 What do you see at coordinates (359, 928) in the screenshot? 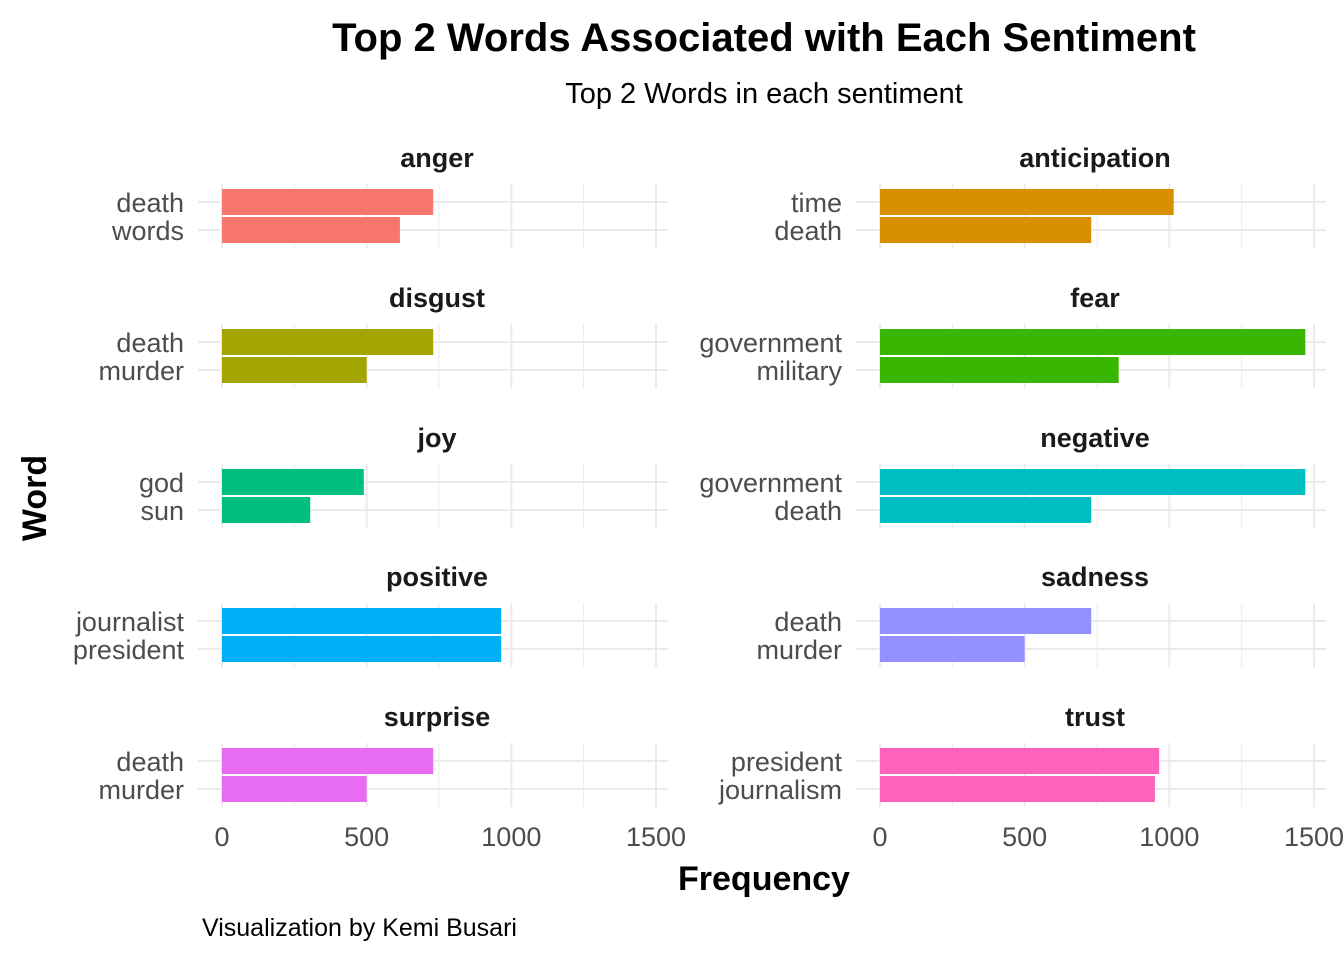
I see `chart-caption: Visualization by Kemi Busari` at bounding box center [359, 928].